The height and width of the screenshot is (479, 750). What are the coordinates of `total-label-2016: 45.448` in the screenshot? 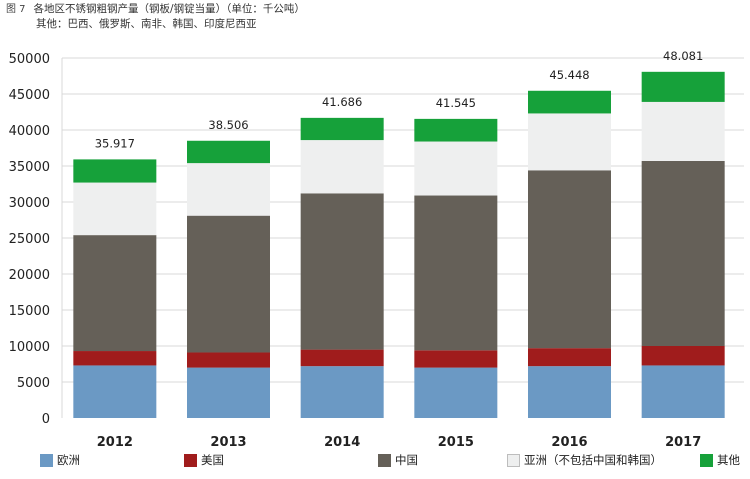 It's located at (569, 75).